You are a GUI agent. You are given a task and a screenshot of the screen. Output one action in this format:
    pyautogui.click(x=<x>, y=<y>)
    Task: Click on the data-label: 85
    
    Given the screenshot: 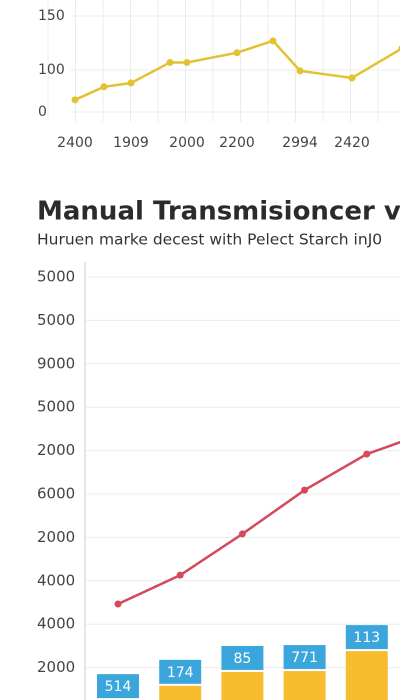 What is the action you would take?
    pyautogui.click(x=242, y=659)
    